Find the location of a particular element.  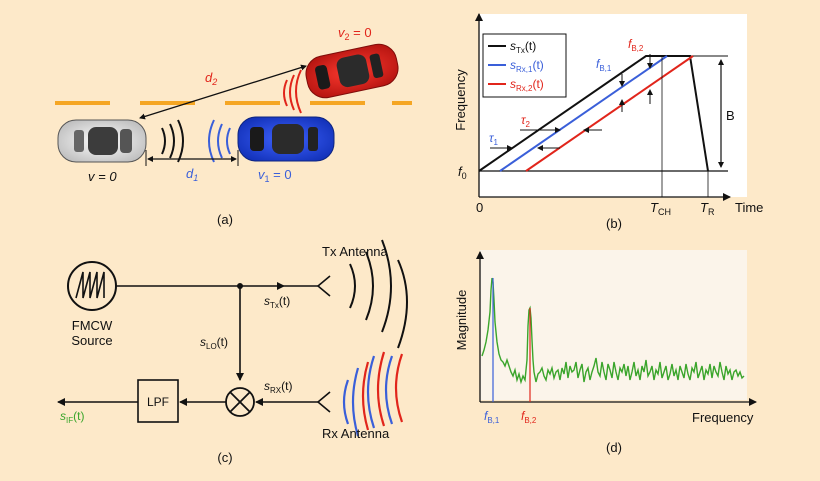

d-fb2-label: fB,2 is located at coordinates (529, 417).